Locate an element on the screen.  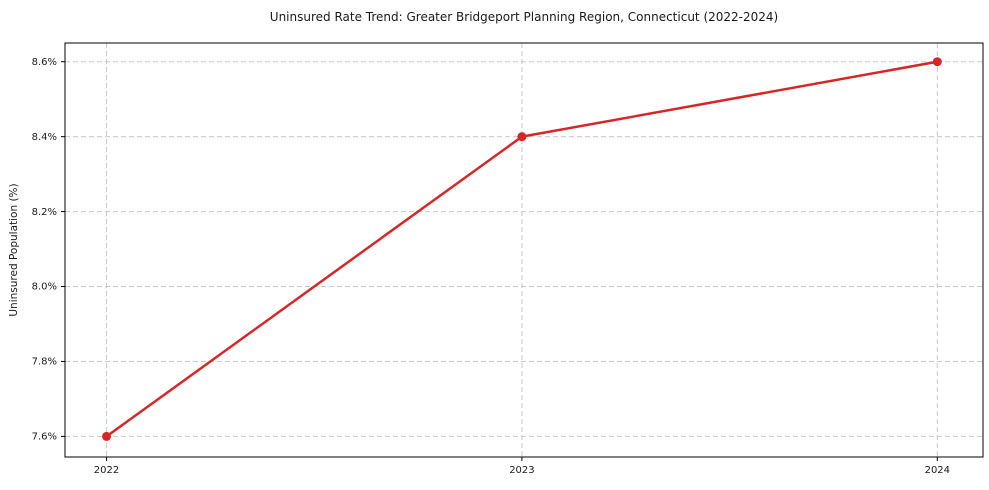
y-tick-label: 7.8% is located at coordinates (44, 362).